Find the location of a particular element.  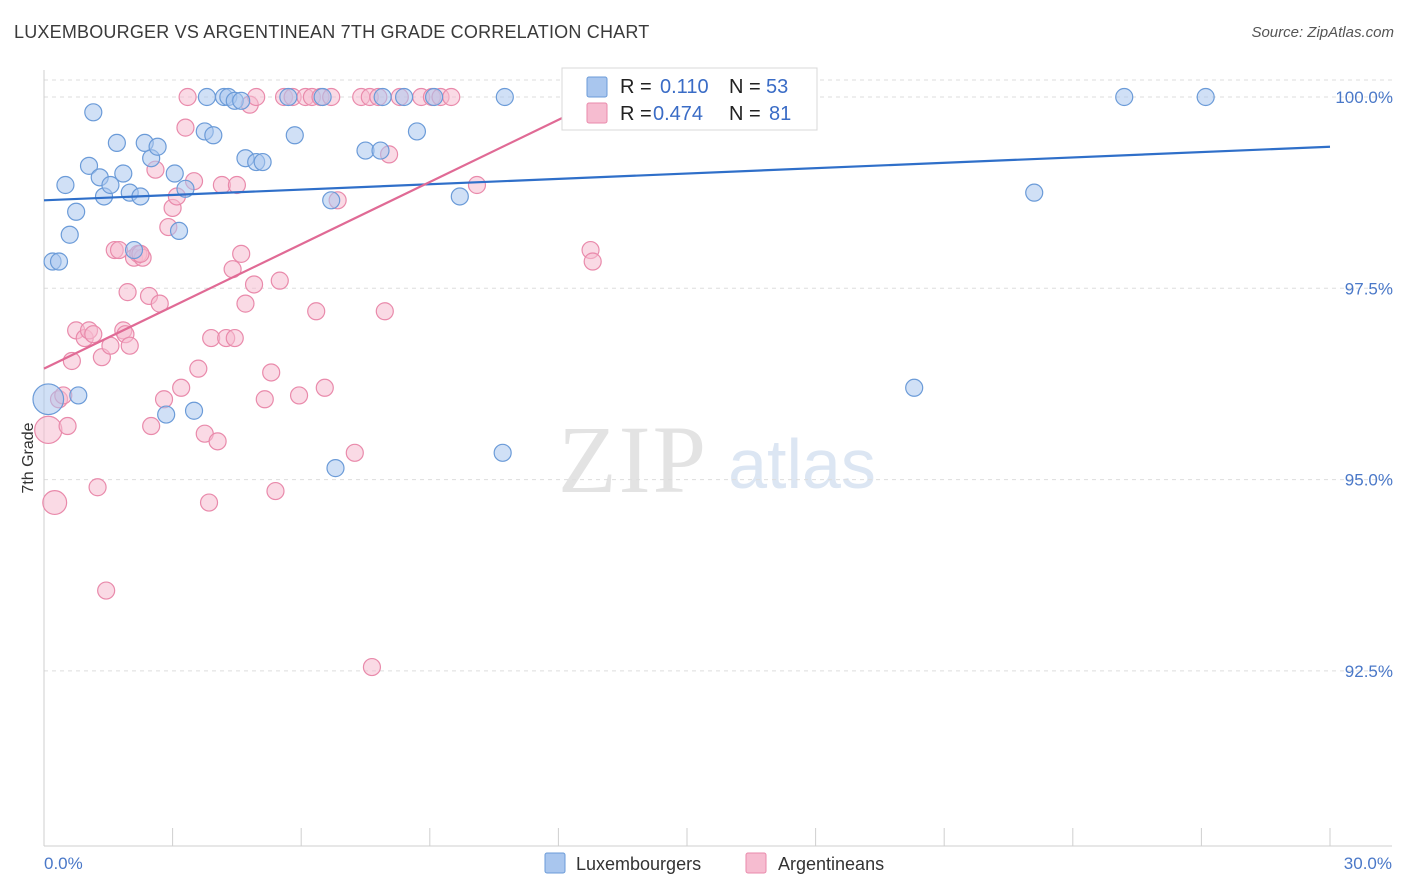

legend-n-label-pink: N = is located at coordinates (745, 114).